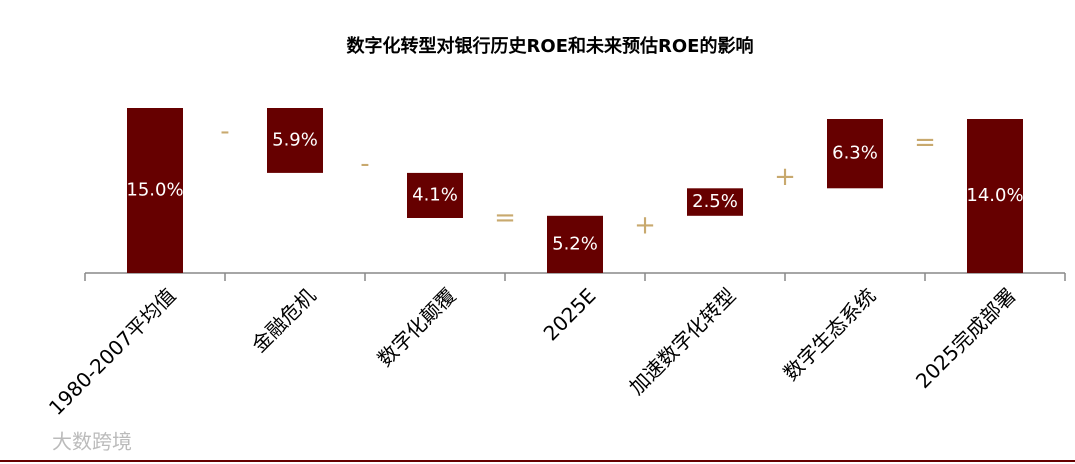 This screenshot has height=464, width=1075. I want to click on x-tick-label: 2025完成部署, so click(966, 338).